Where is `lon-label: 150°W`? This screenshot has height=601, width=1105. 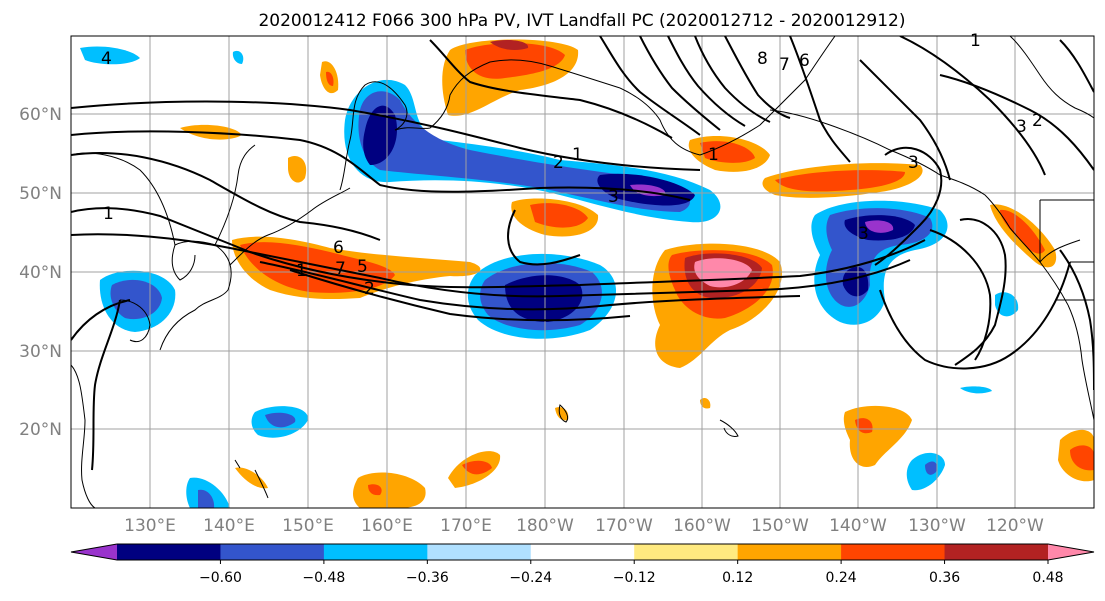
lon-label: 150°W is located at coordinates (780, 526).